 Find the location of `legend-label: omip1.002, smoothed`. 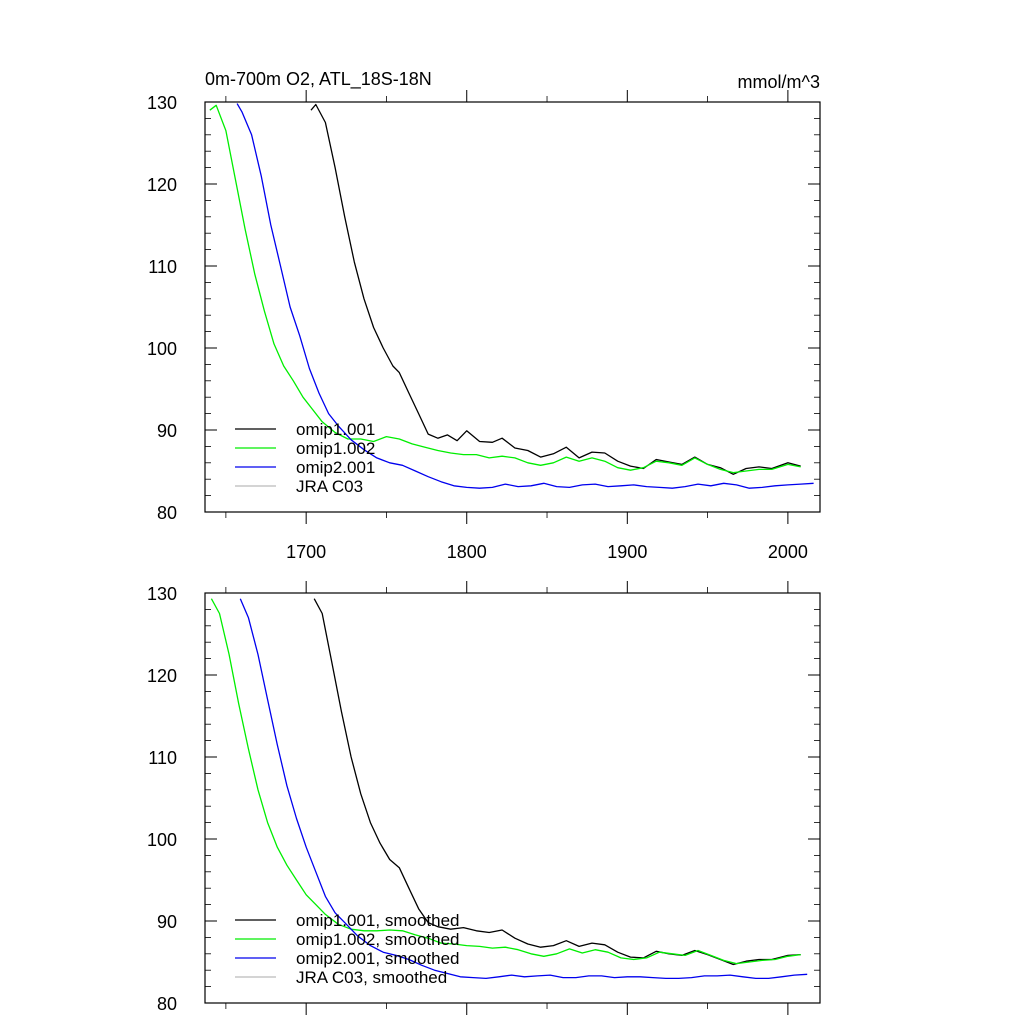

legend-label: omip1.002, smoothed is located at coordinates (378, 939).